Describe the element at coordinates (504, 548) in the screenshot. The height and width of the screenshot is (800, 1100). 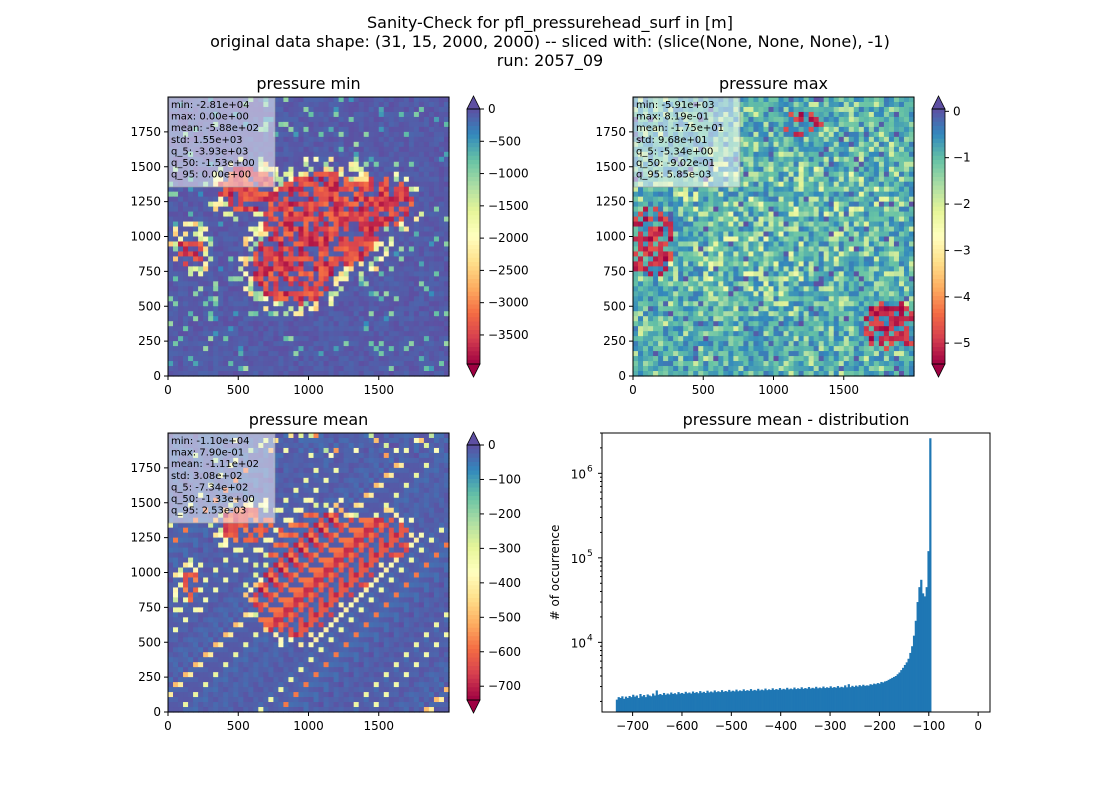
I see `colorbar-tick-label: −300` at that location.